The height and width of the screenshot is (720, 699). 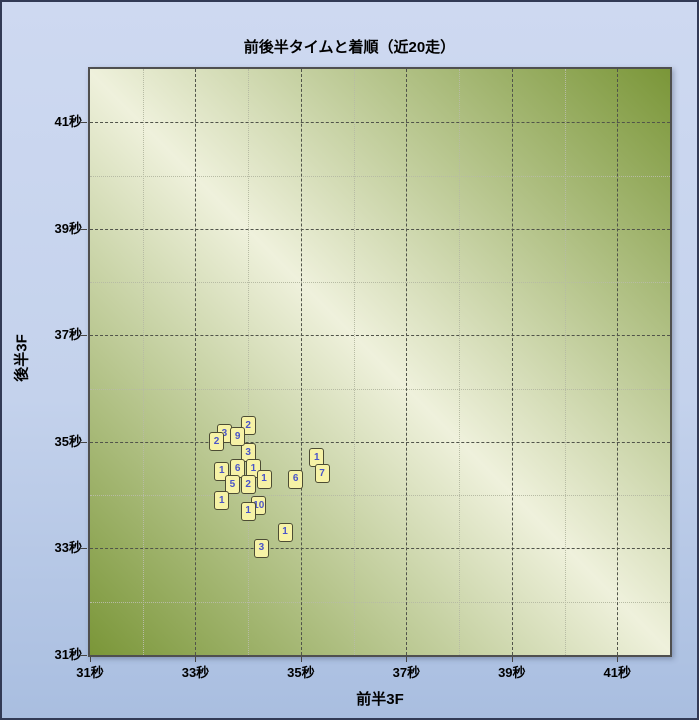 I want to click on data-point-tag: 9, so click(x=238, y=437).